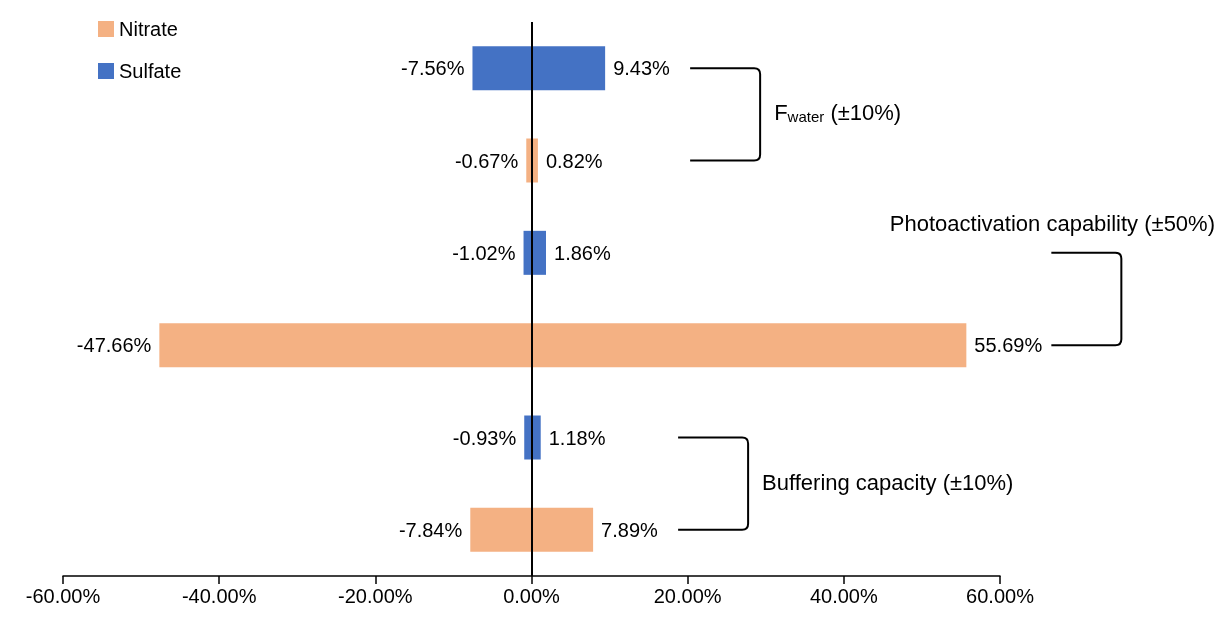  What do you see at coordinates (630, 529) in the screenshot?
I see `data-label: 7.89%` at bounding box center [630, 529].